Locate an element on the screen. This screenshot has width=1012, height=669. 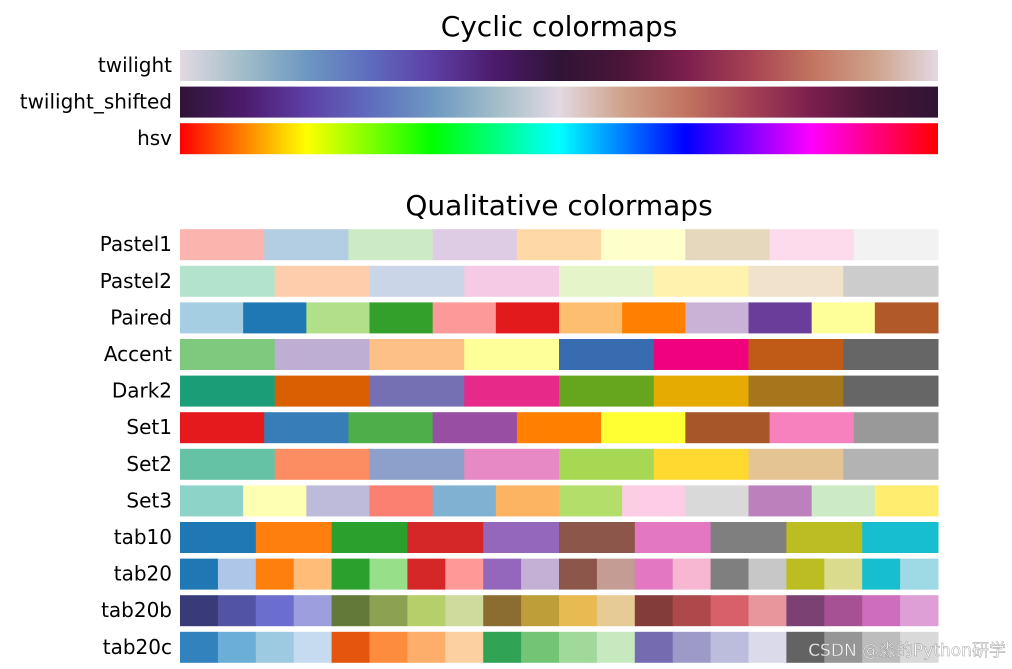
colormap-label: tab20b is located at coordinates (136, 610).